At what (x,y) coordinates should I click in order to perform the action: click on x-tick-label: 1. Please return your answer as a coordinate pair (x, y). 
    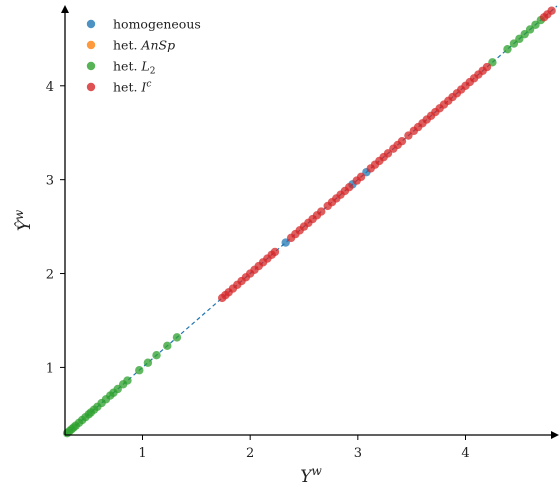
    Looking at the image, I should click on (142, 453).